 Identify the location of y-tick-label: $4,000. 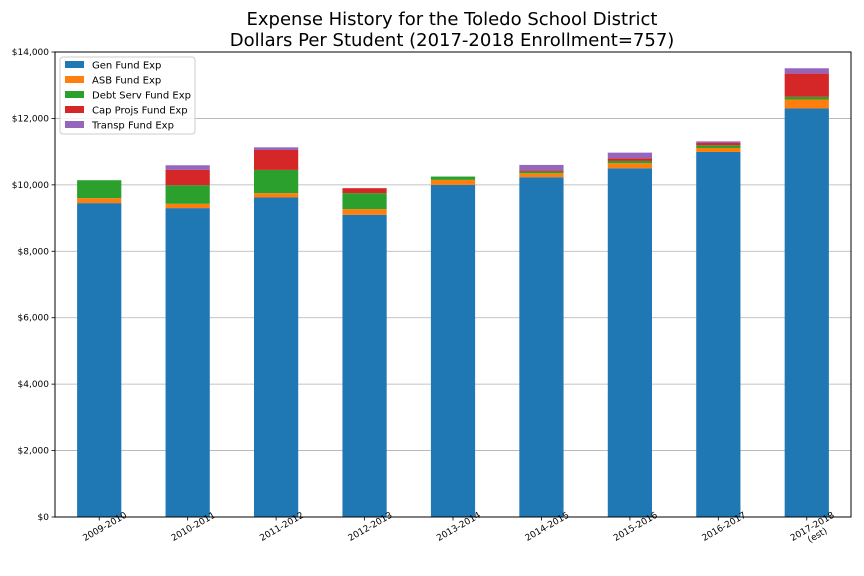
(34, 385).